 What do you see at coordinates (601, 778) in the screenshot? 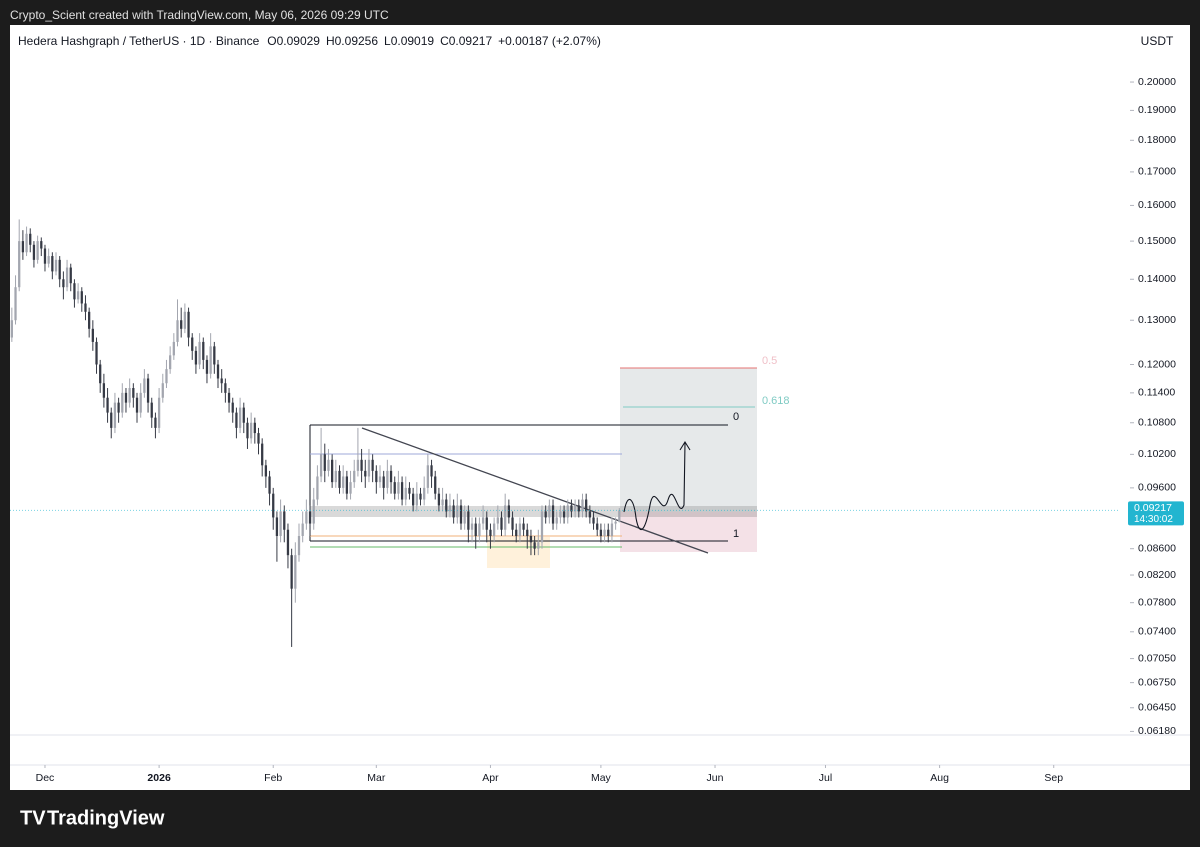
I see `x-tick-label: May` at bounding box center [601, 778].